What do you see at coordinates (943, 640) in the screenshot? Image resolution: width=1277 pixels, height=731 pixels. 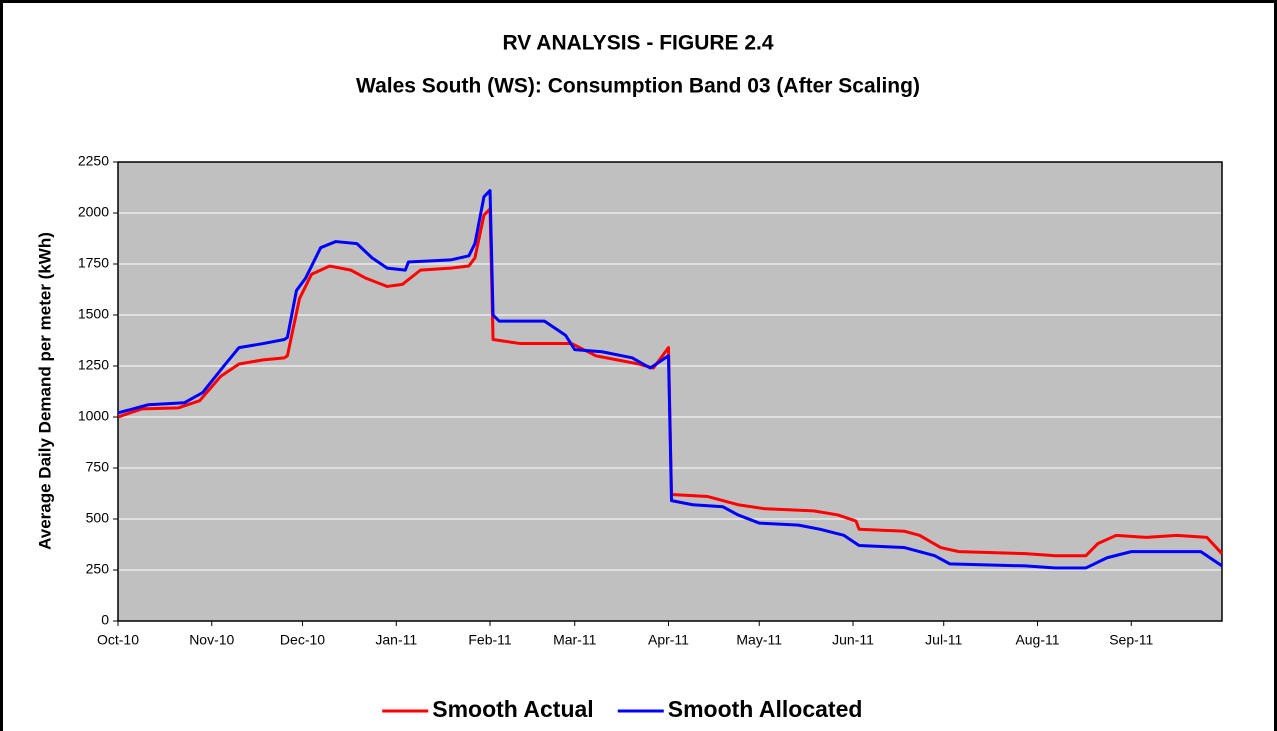 I see `x-tick-label: Jul-11` at bounding box center [943, 640].